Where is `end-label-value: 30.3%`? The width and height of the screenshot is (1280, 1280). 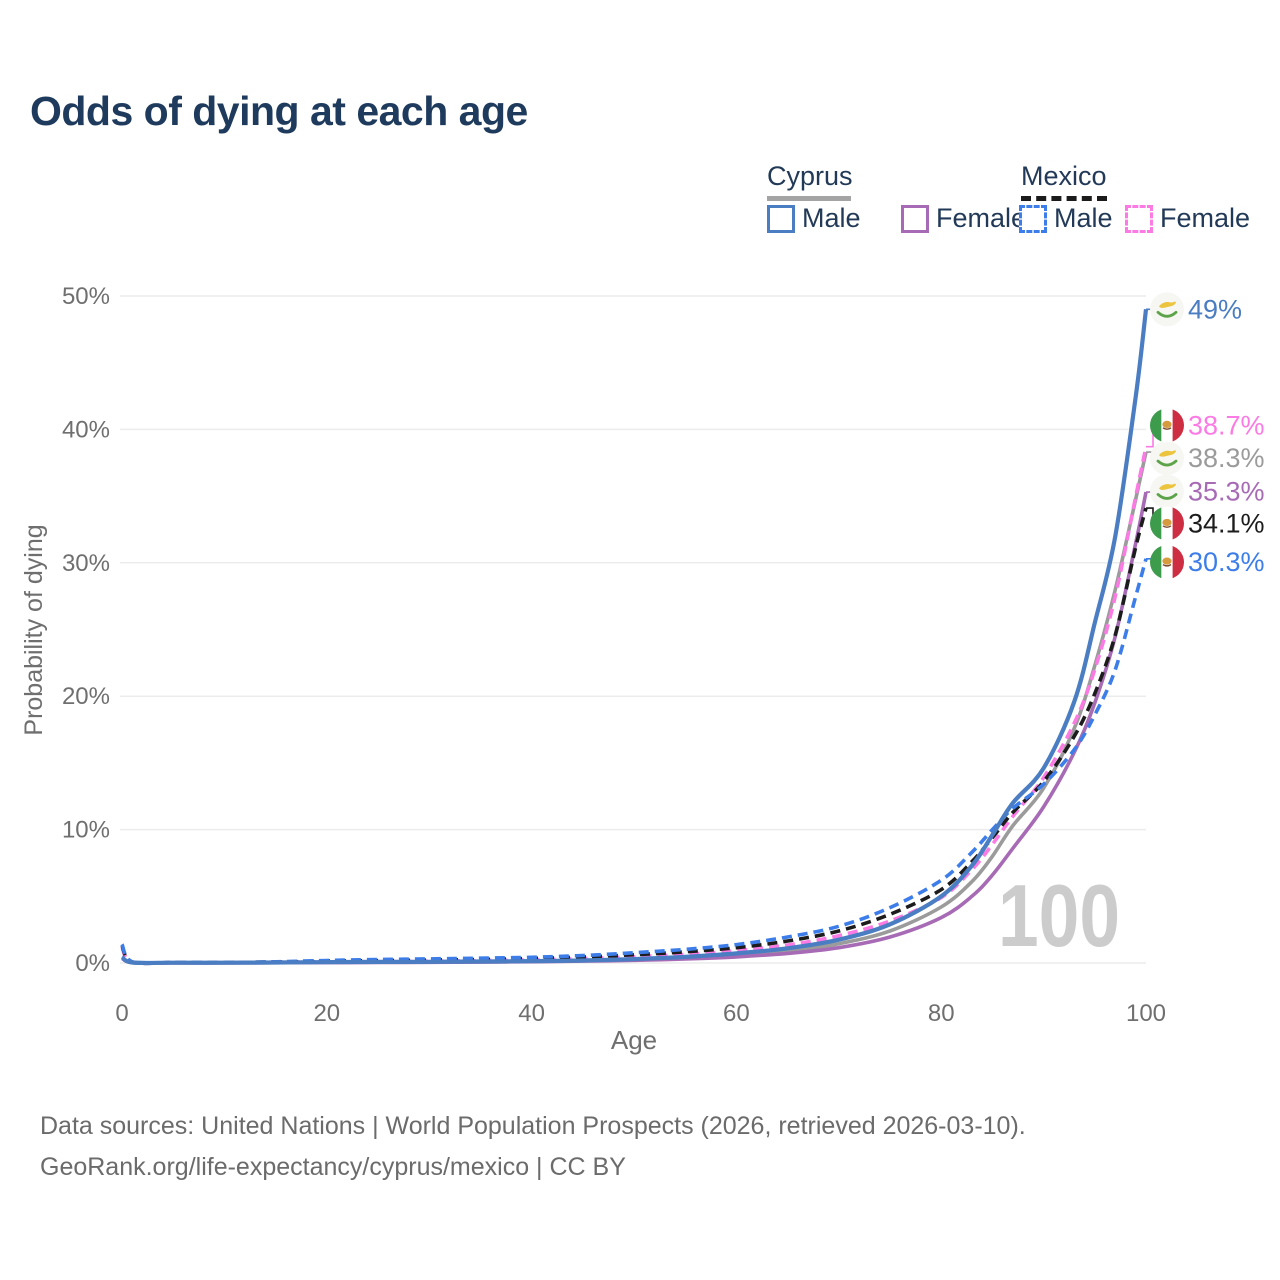 end-label-value: 30.3% is located at coordinates (1226, 562).